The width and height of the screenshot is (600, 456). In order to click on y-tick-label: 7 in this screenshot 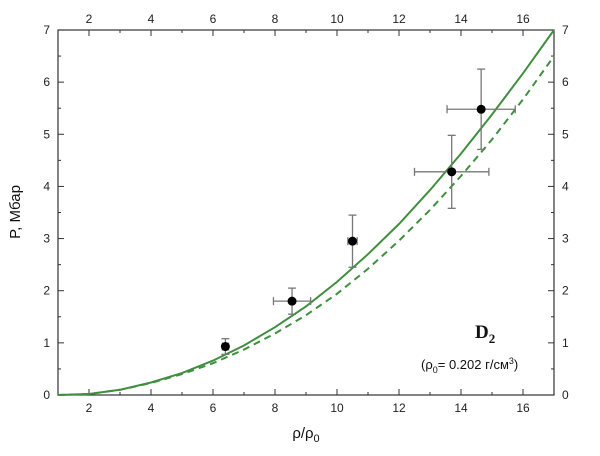, I will do `click(46, 30)`.